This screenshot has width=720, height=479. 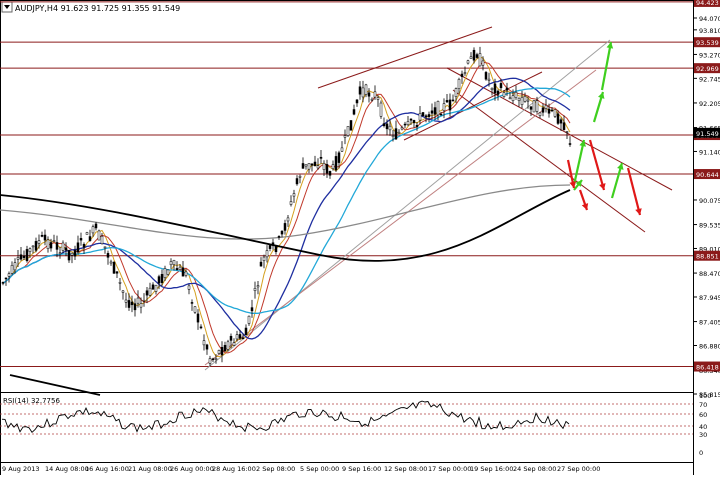 I want to click on ma-black-lower-line, so click(x=55, y=385).